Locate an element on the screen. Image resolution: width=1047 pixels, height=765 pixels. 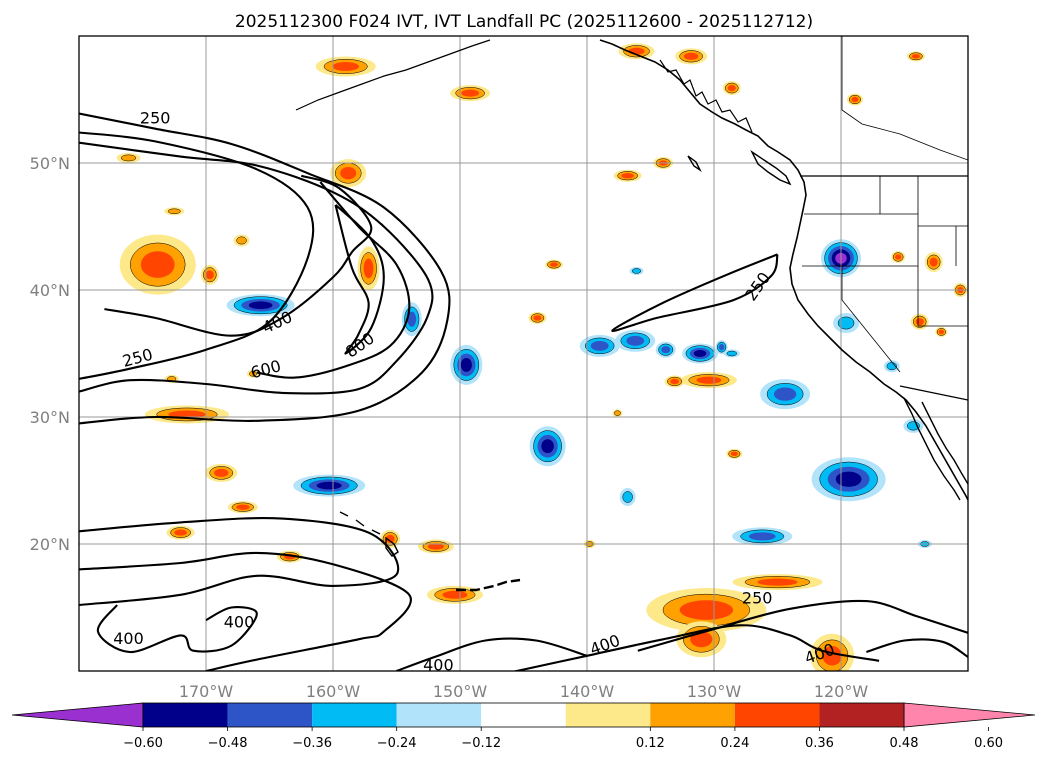
colorbar-tick-label: 0.12 is located at coordinates (650, 743).